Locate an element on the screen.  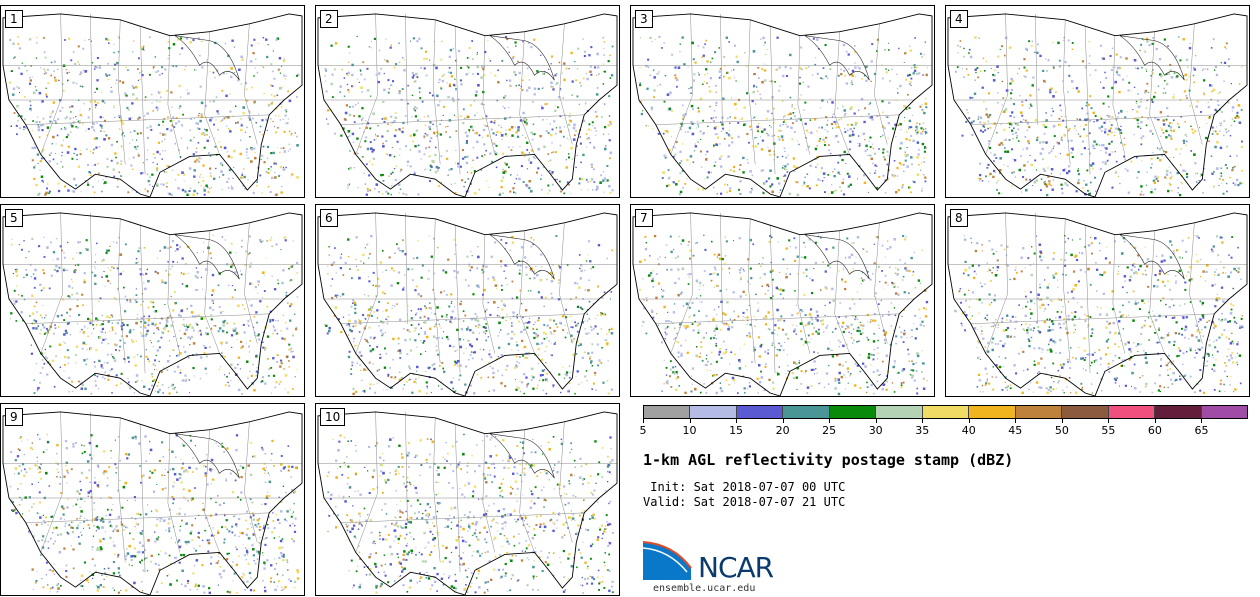
postage-stamp-panel: 5 is located at coordinates (152, 300).